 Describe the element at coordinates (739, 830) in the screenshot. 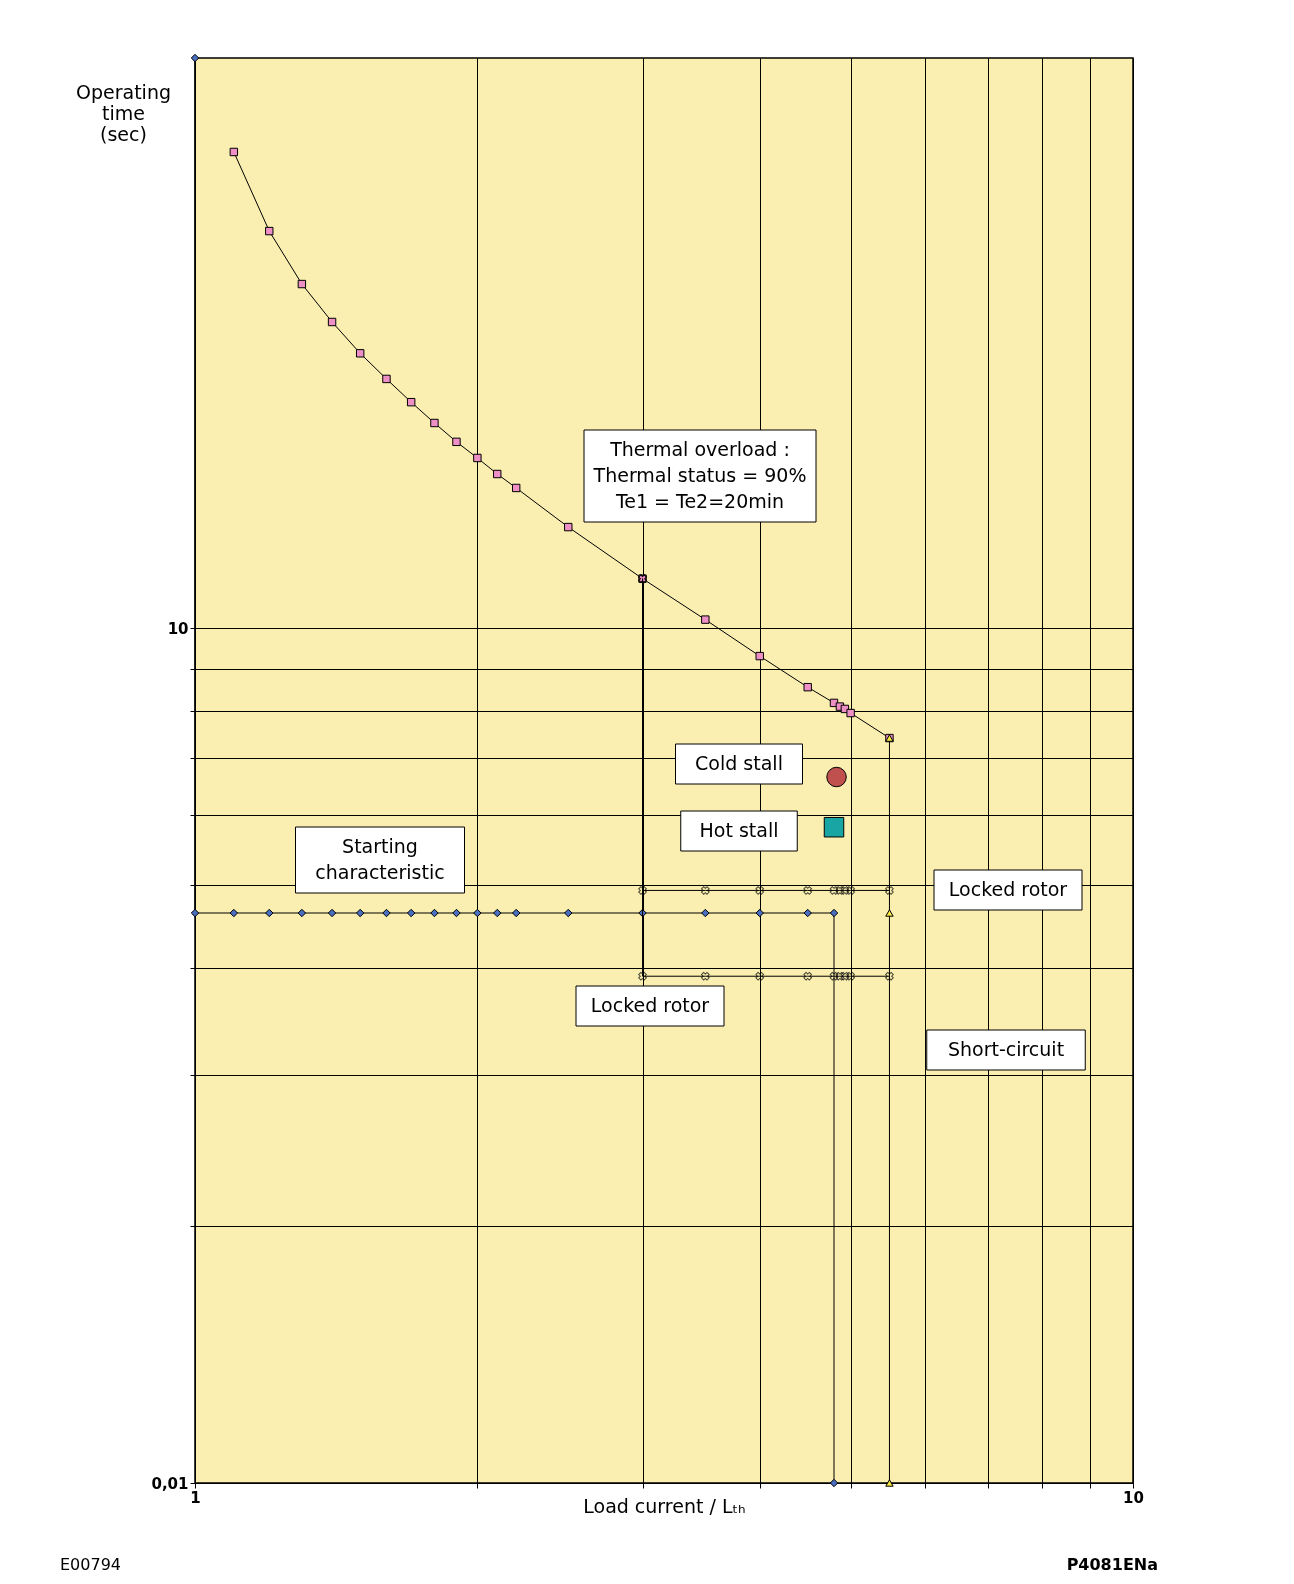

I see `text: Hot stall` at that location.